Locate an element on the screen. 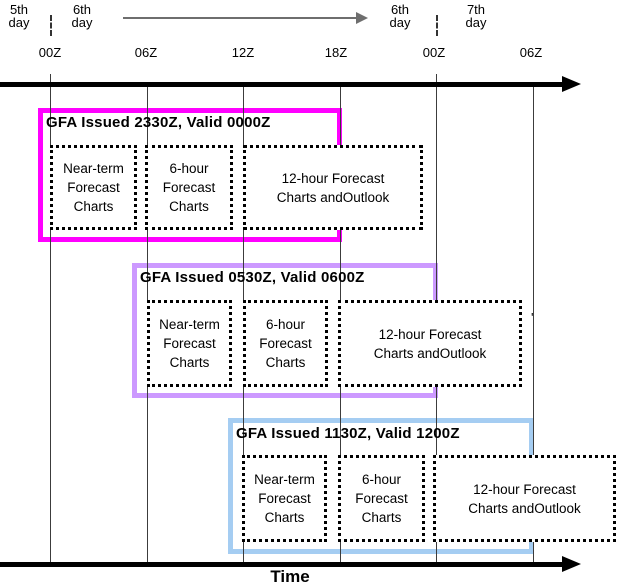 Image resolution: width=617 pixels, height=587 pixels. time-axis-label: Time is located at coordinates (290, 576).